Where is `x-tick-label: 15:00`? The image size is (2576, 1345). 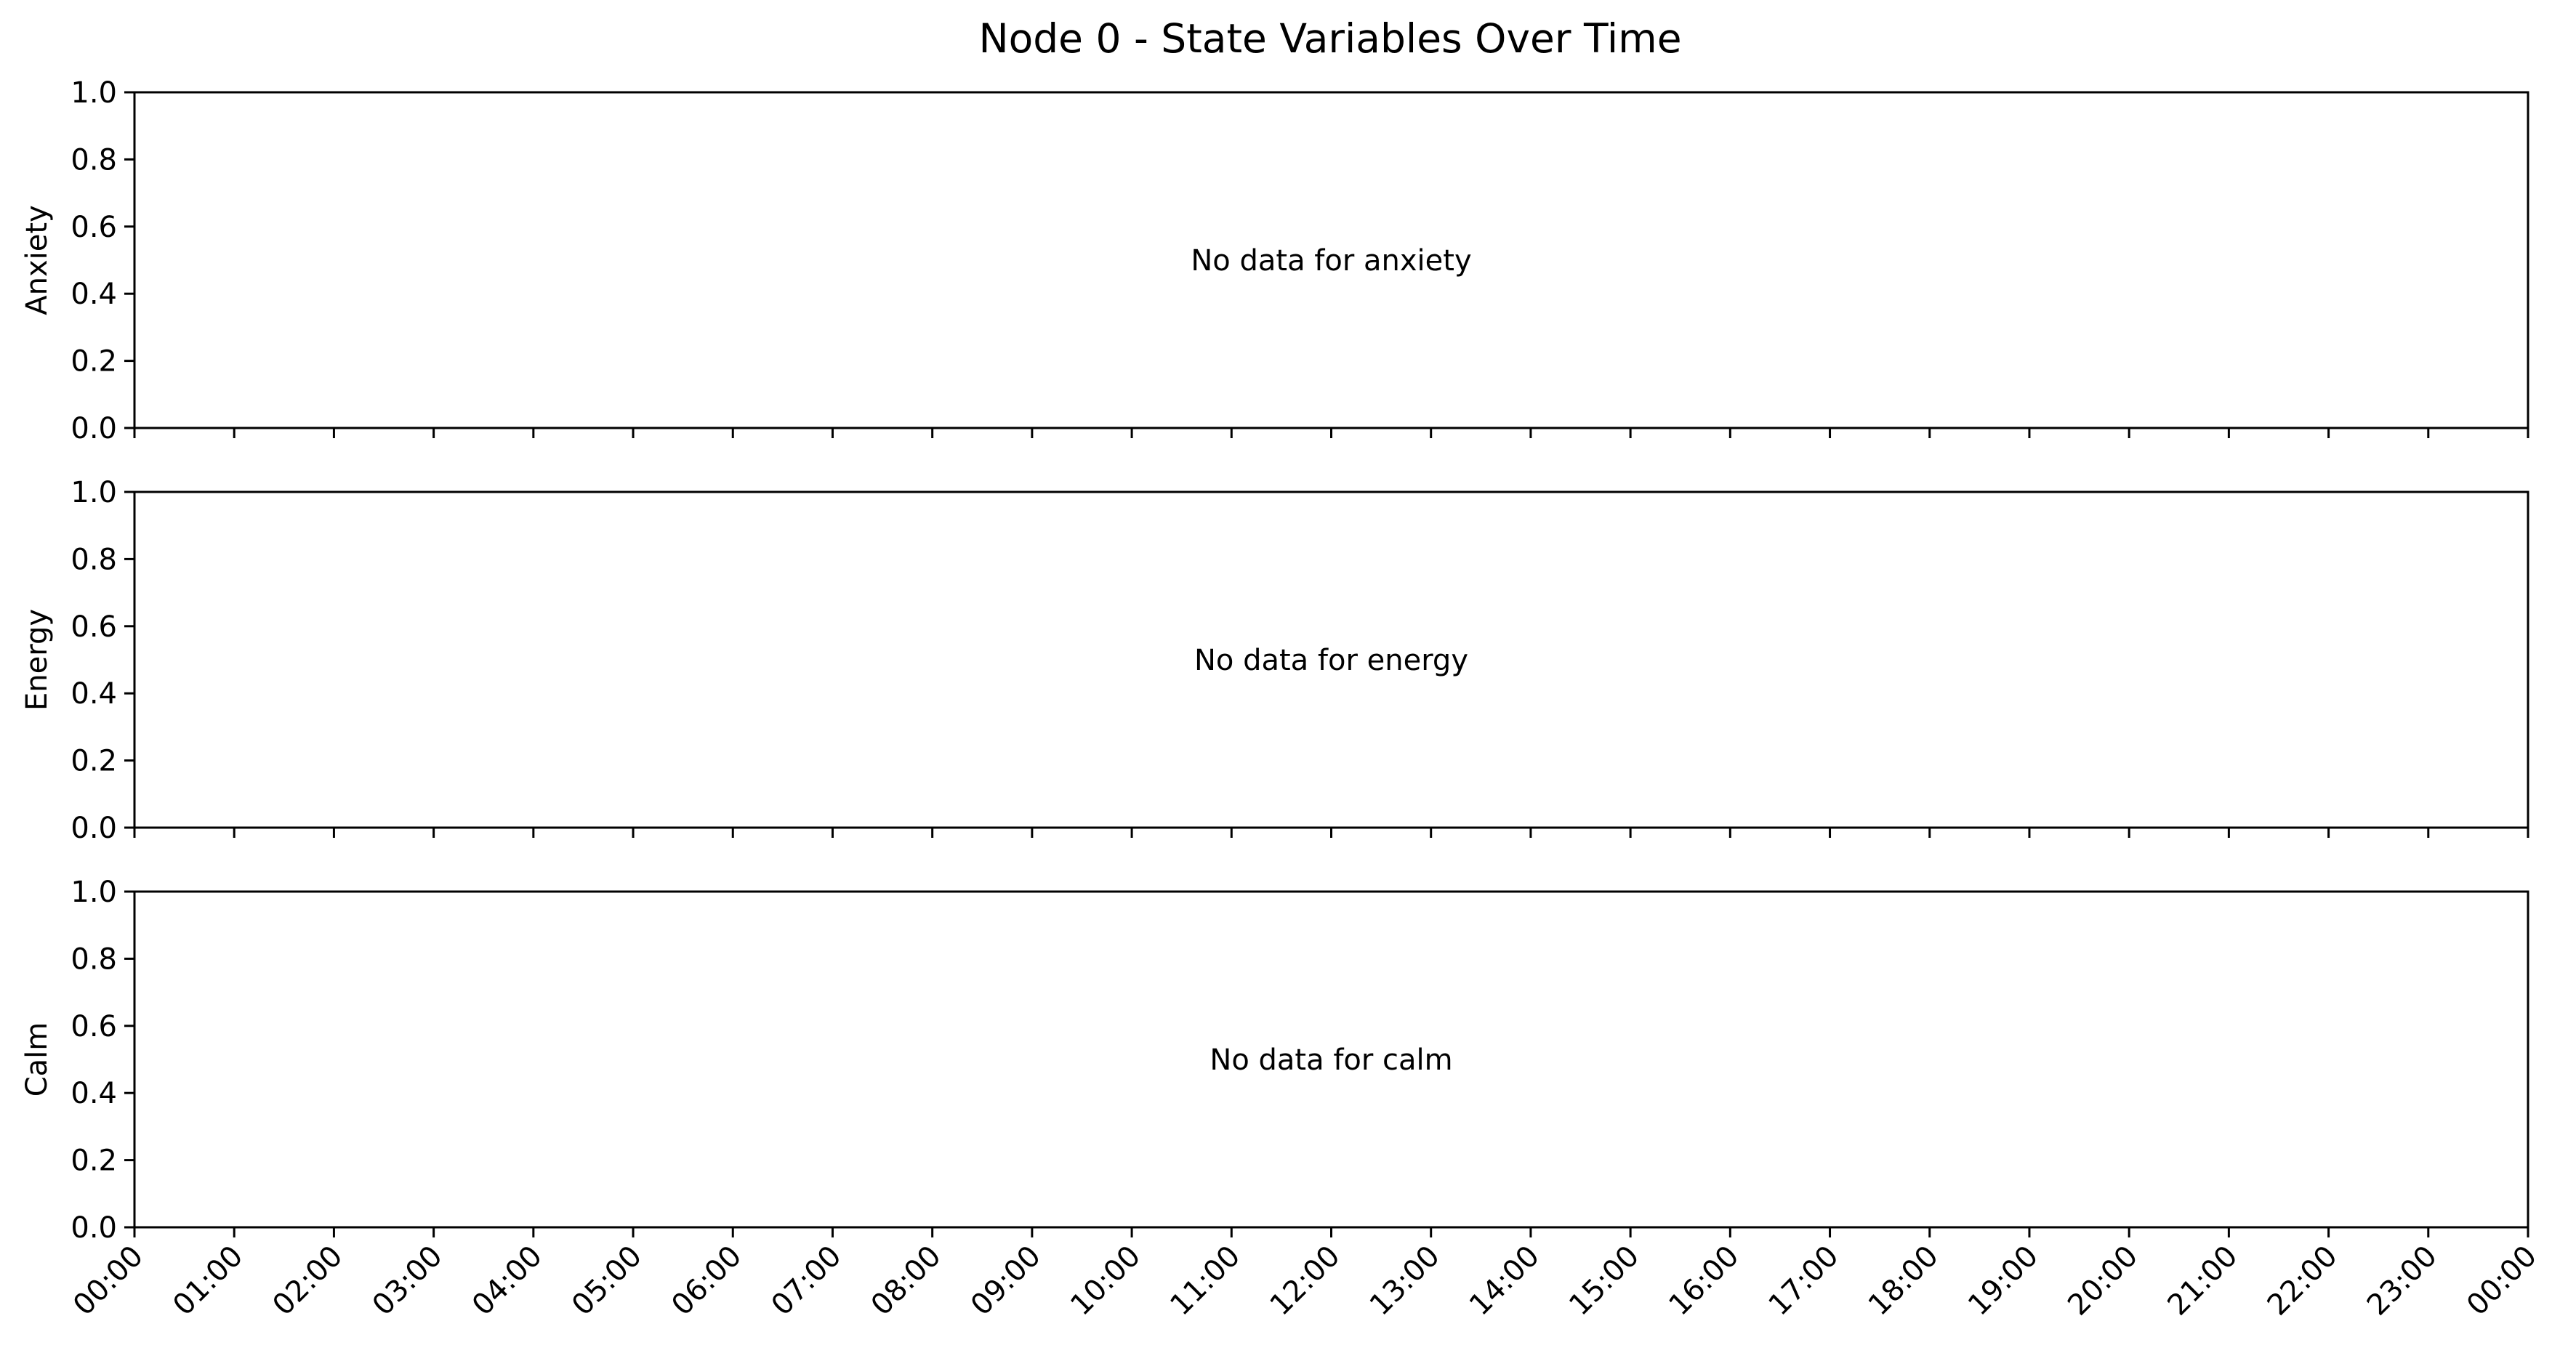
x-tick-label: 15:00 is located at coordinates (1604, 1281).